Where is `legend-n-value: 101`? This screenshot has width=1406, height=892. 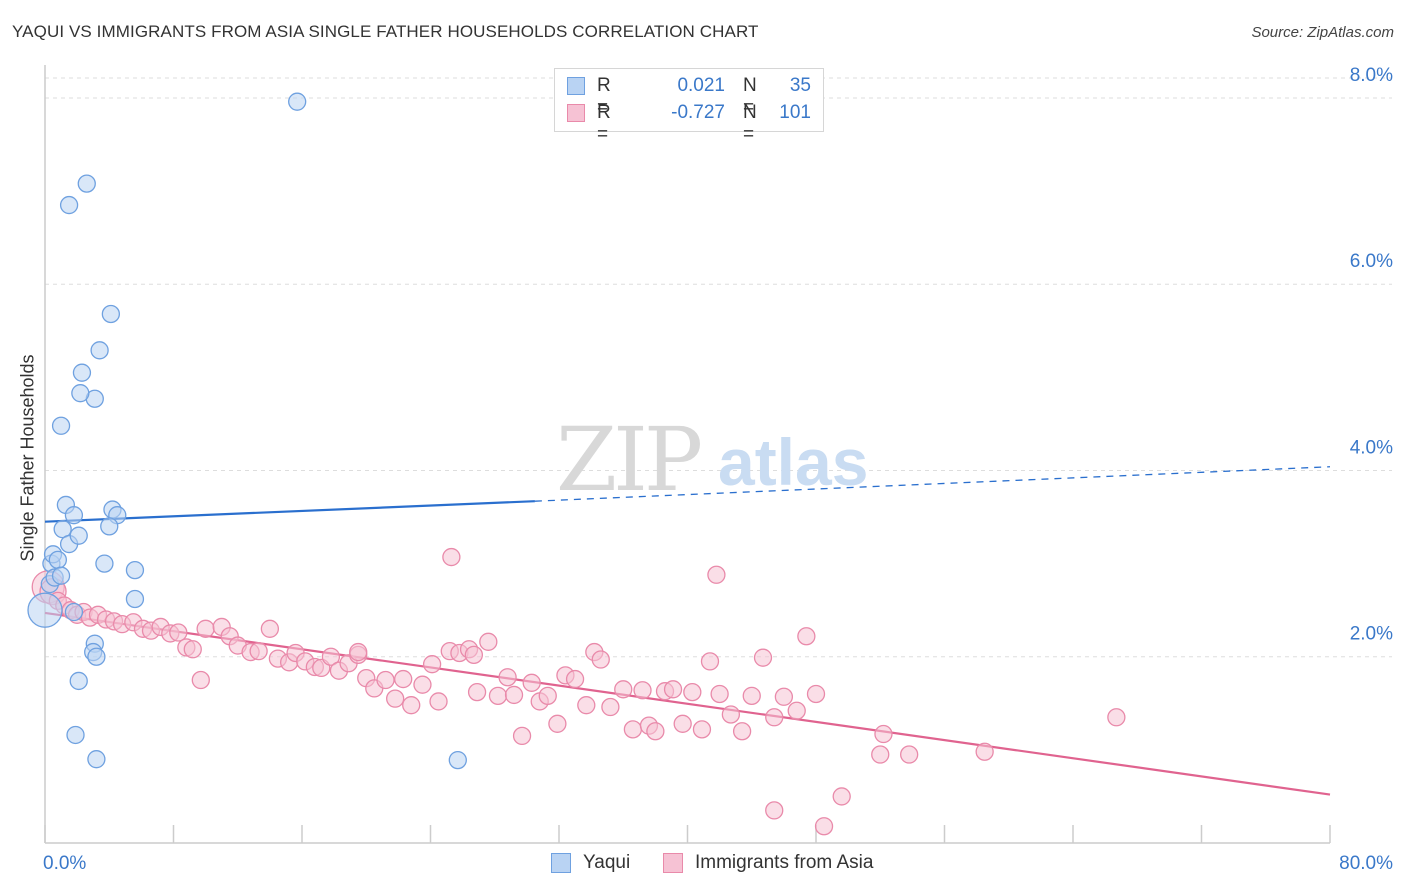 legend-n-value: 101 is located at coordinates (795, 112).